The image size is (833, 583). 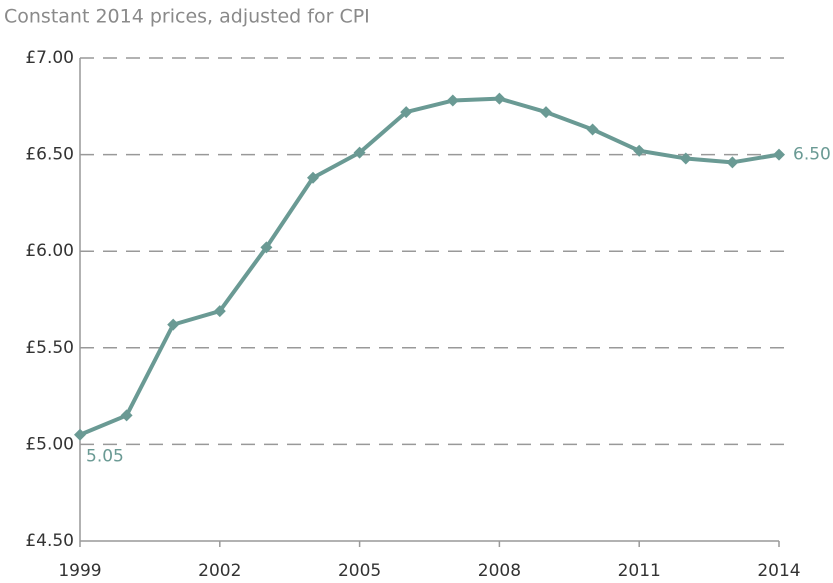 What do you see at coordinates (49, 58) in the screenshot?
I see `y-tick-label: £7.00` at bounding box center [49, 58].